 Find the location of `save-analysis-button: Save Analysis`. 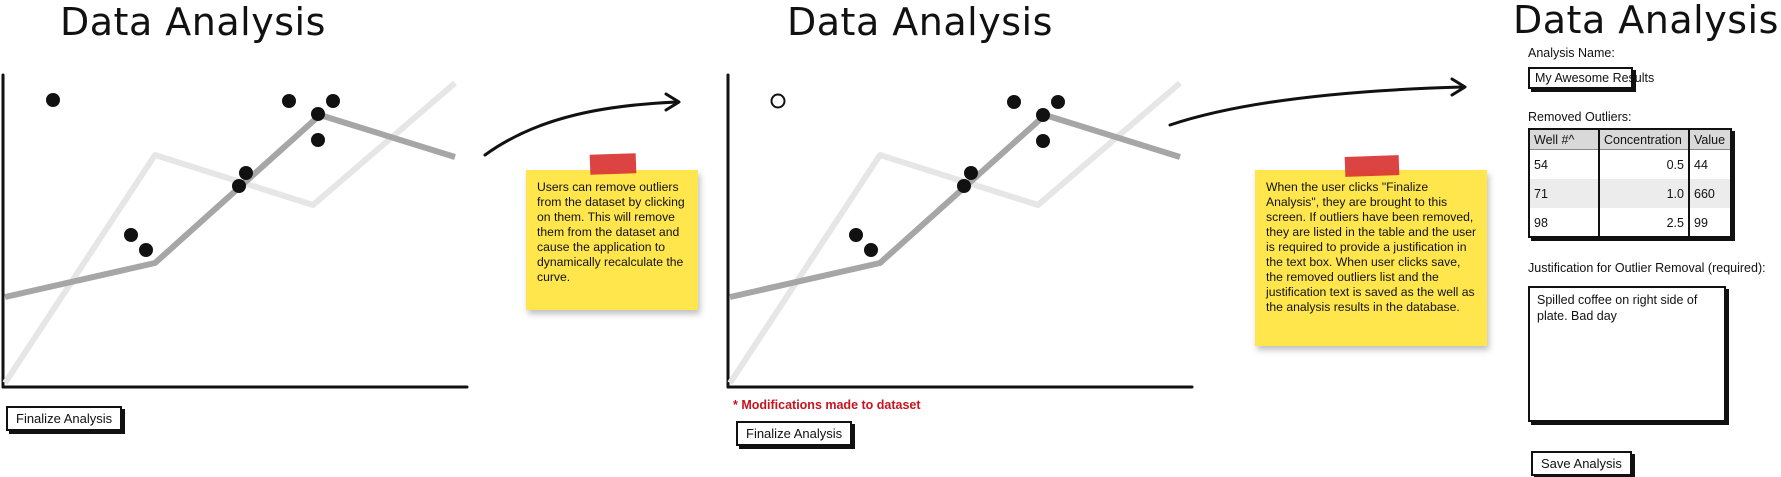

save-analysis-button: Save Analysis is located at coordinates (1581, 463).